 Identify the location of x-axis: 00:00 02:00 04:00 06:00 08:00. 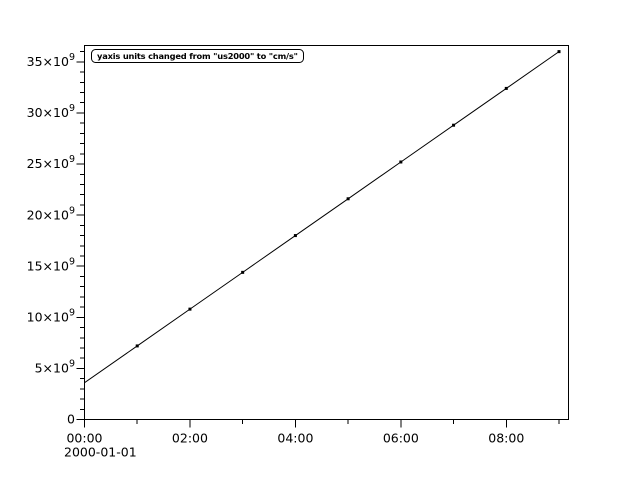
(313, 432).